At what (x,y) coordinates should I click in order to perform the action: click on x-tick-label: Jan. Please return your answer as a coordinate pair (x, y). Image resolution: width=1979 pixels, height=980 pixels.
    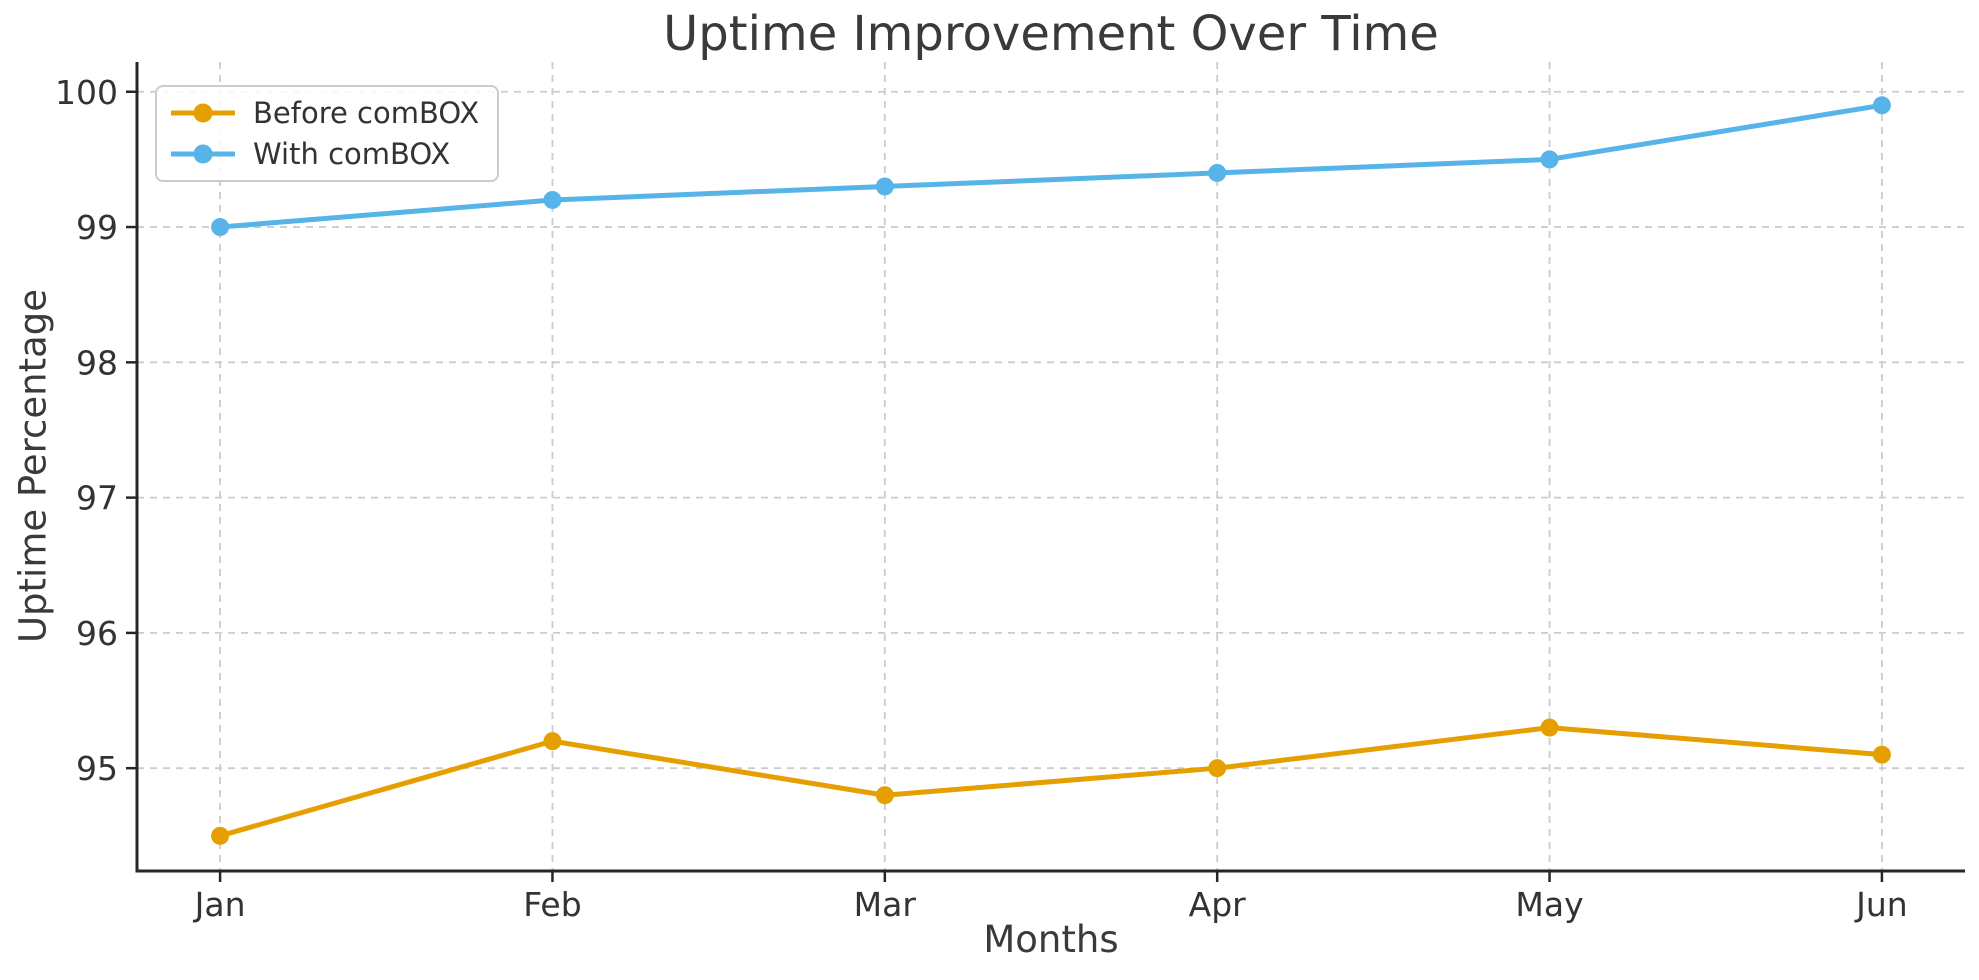
    Looking at the image, I should click on (219, 904).